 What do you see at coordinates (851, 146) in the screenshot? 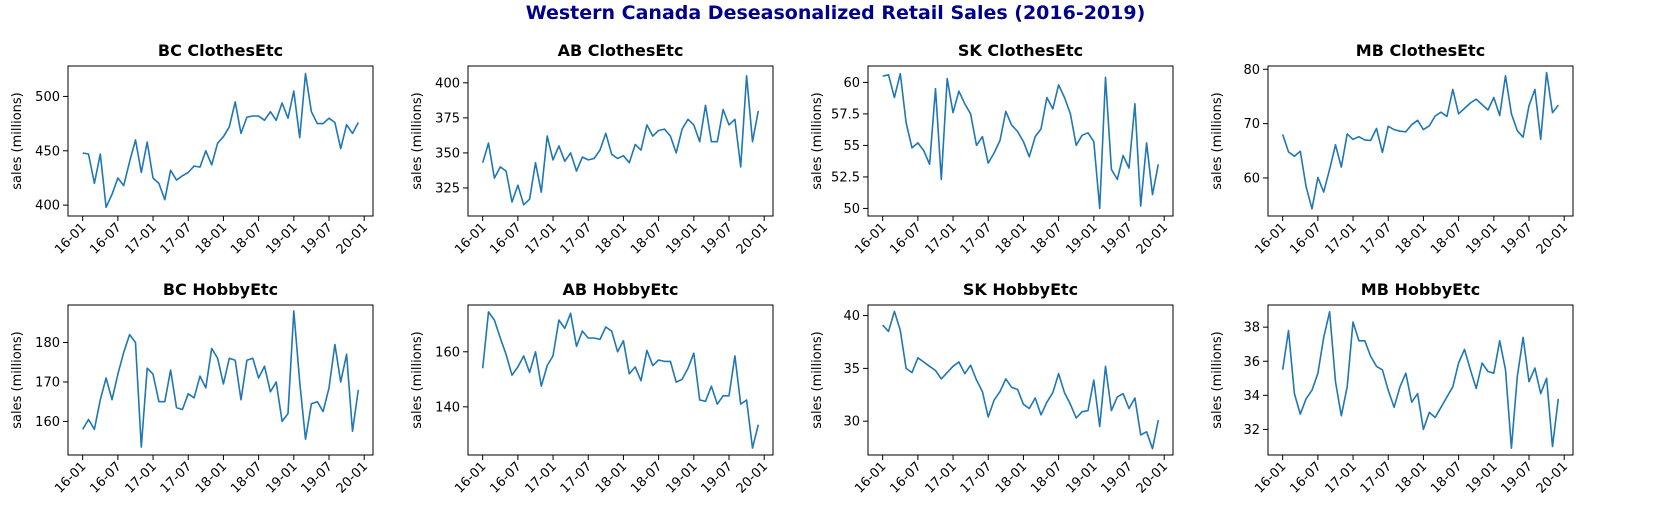
I see `y-tick-label: 55` at bounding box center [851, 146].